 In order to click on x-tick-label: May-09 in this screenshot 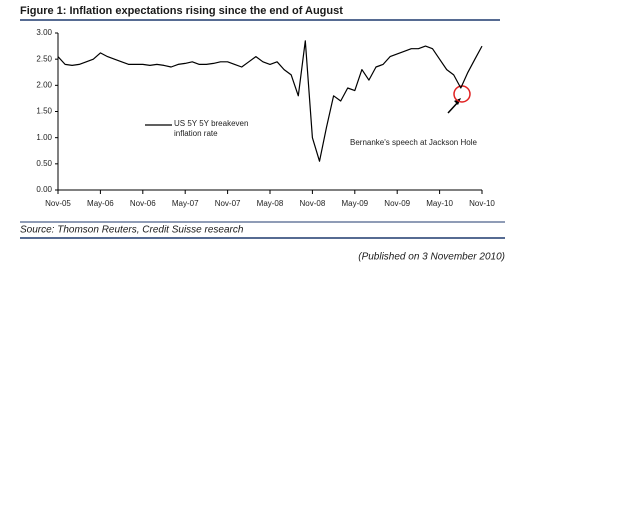, I will do `click(354, 203)`.